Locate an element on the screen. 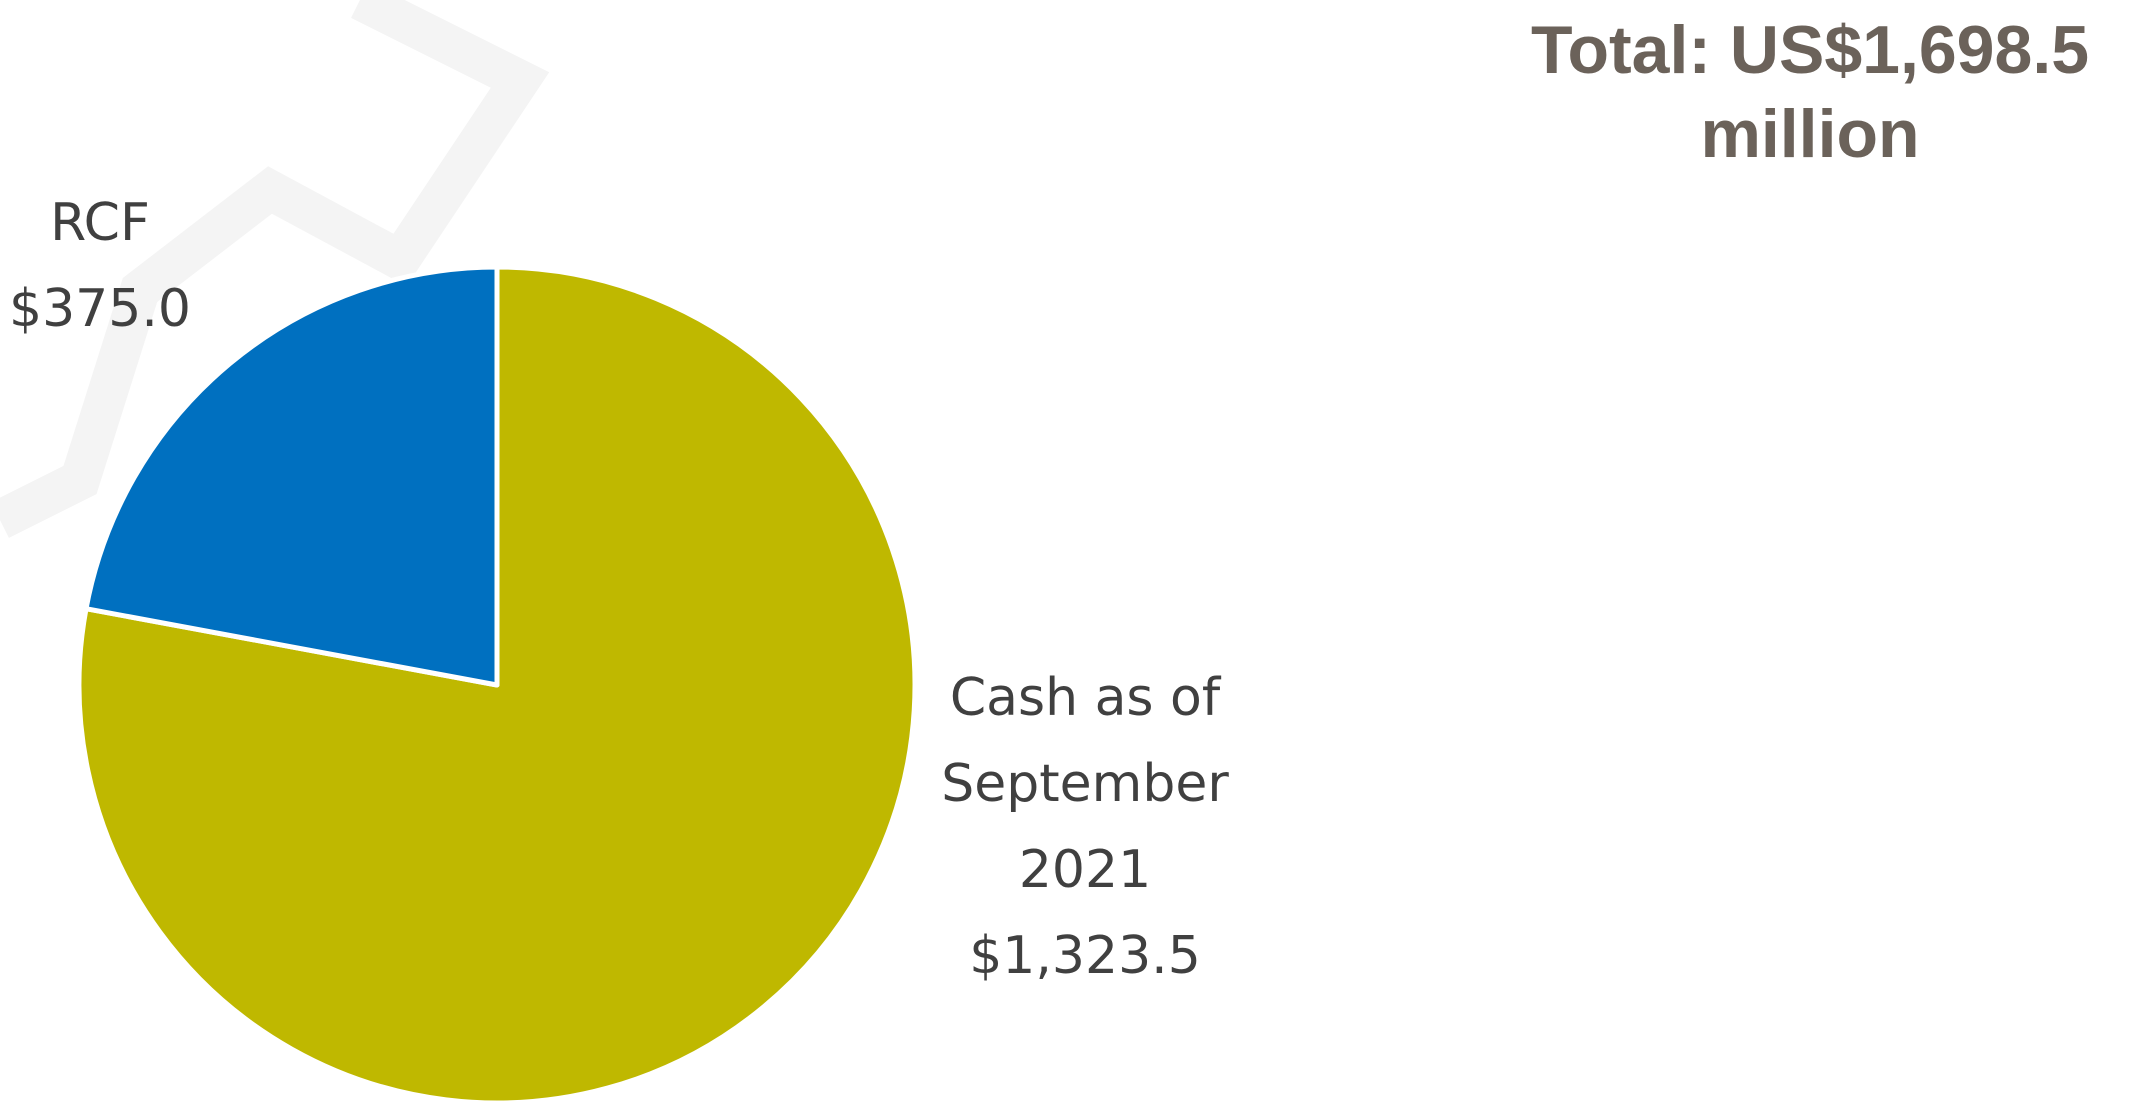 Image resolution: width=2142 pixels, height=1103 pixels. pie-slice is located at coordinates (291, 476).